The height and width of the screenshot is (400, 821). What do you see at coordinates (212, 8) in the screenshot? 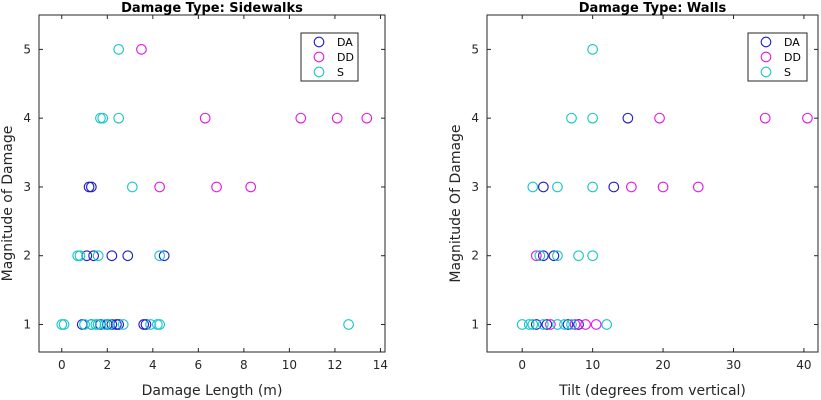
I see `chart-title: Damage Type: Sidewalks` at bounding box center [212, 8].